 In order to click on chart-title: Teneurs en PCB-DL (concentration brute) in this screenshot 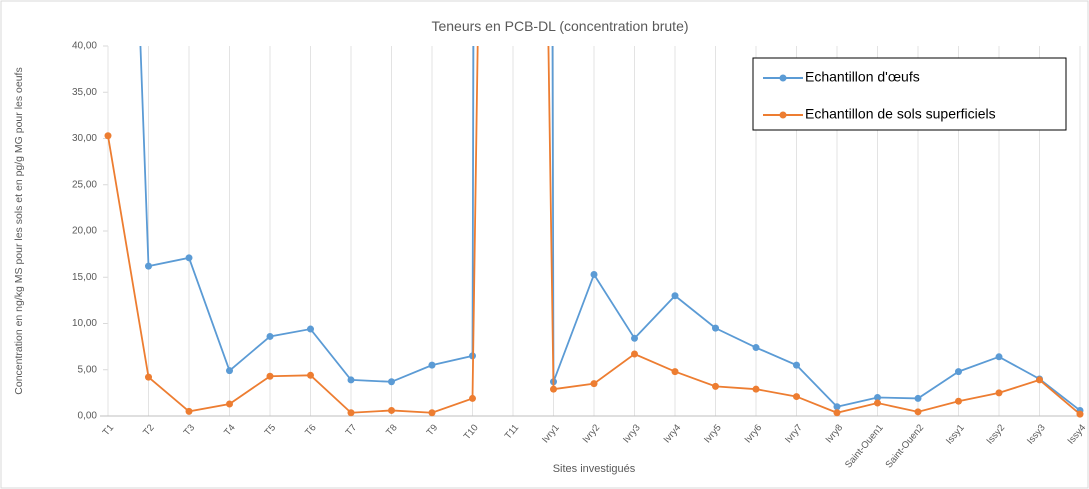, I will do `click(559, 26)`.